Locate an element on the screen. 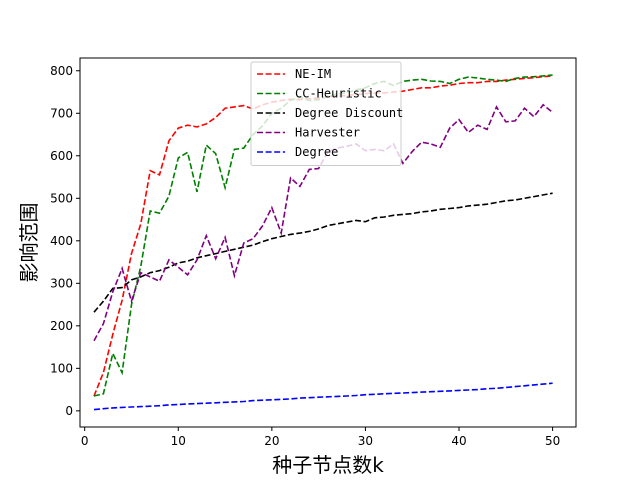 The image size is (640, 480). x-tick-label: 0 is located at coordinates (85, 441).